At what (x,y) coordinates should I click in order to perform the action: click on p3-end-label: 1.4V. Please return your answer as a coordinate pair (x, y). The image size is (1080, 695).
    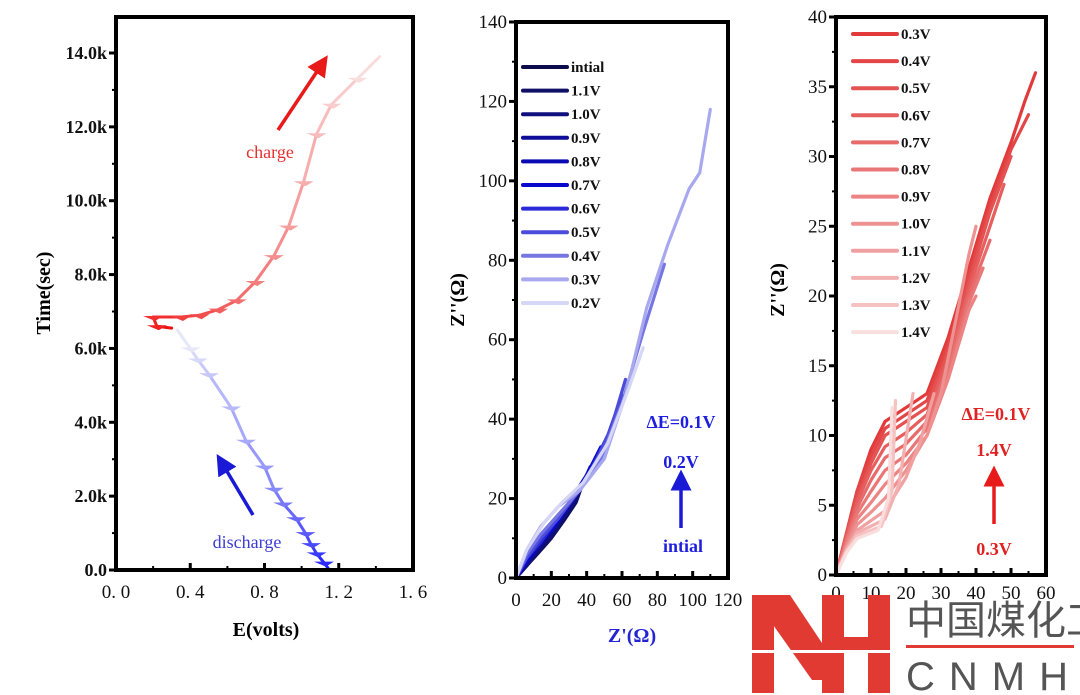
    Looking at the image, I should click on (994, 450).